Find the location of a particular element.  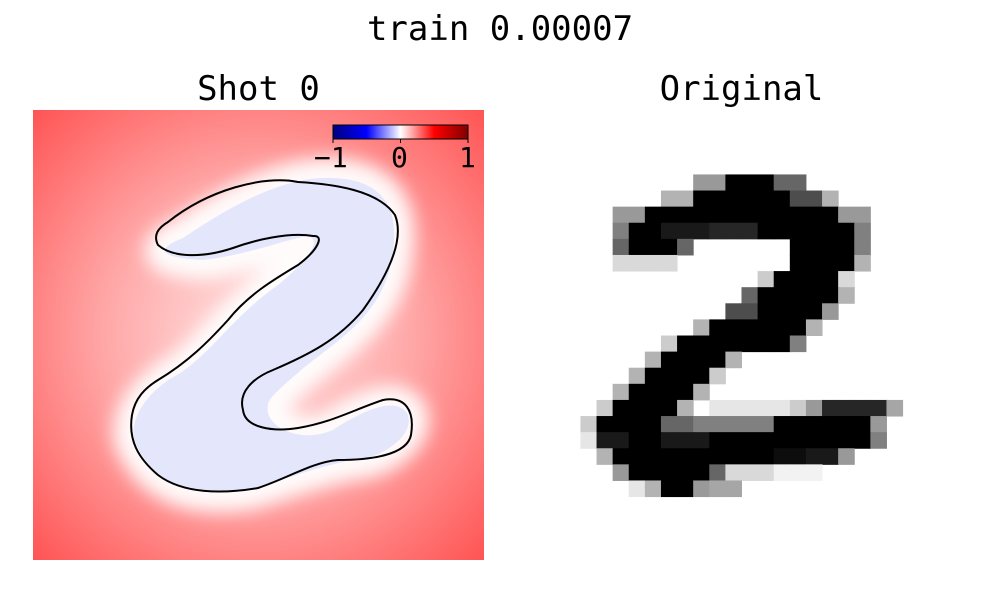

zero-contour is located at coordinates (271, 336).